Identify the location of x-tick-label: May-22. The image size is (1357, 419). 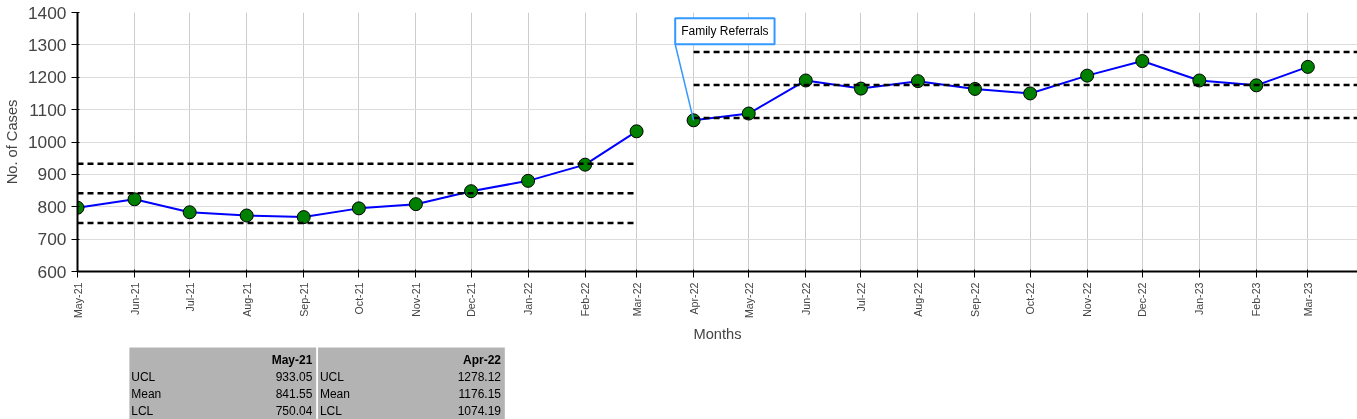
(748, 300).